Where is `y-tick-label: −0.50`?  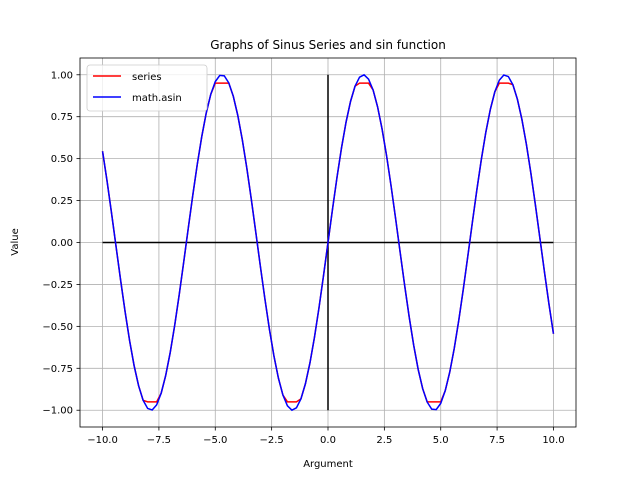 y-tick-label: −0.50 is located at coordinates (57, 327).